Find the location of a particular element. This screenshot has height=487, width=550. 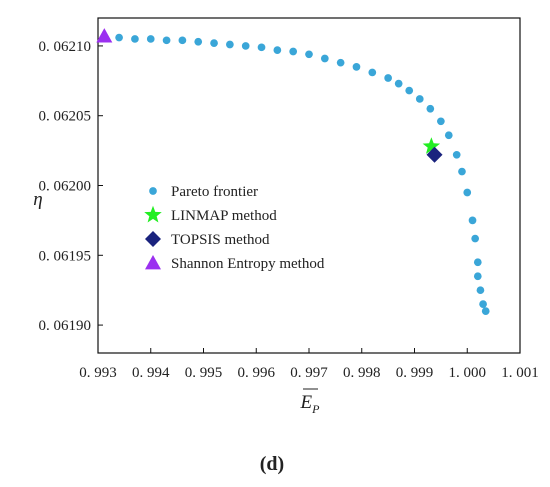

x-axis-label-main: E is located at coordinates (306, 402).